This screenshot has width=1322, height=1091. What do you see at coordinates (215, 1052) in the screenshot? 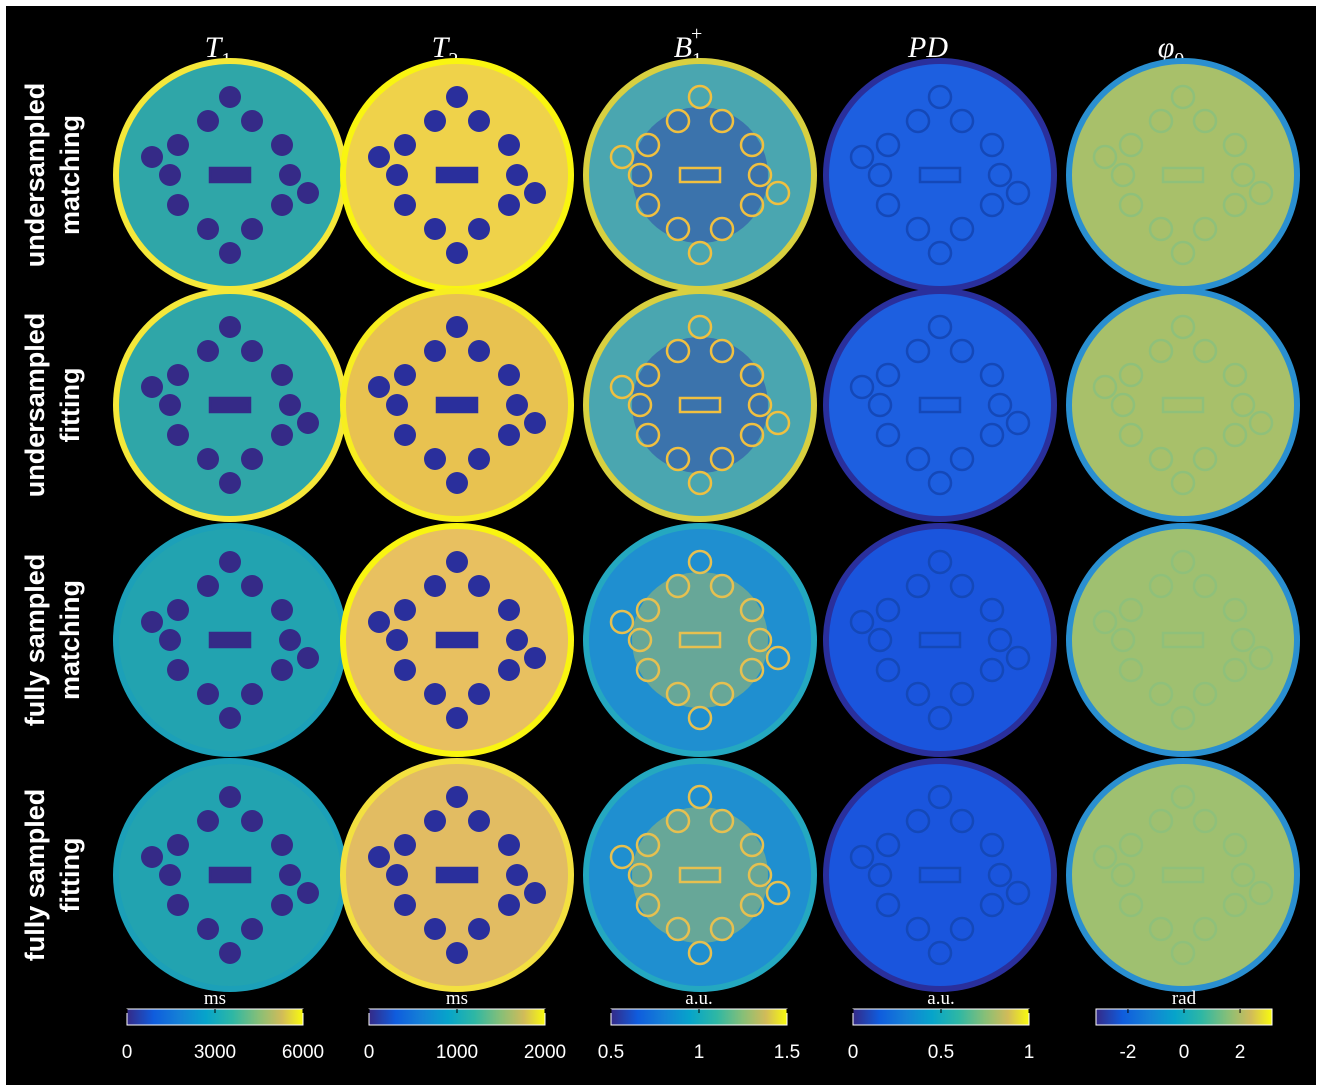
I see `colorbar-tick-label: 3000` at bounding box center [215, 1052].